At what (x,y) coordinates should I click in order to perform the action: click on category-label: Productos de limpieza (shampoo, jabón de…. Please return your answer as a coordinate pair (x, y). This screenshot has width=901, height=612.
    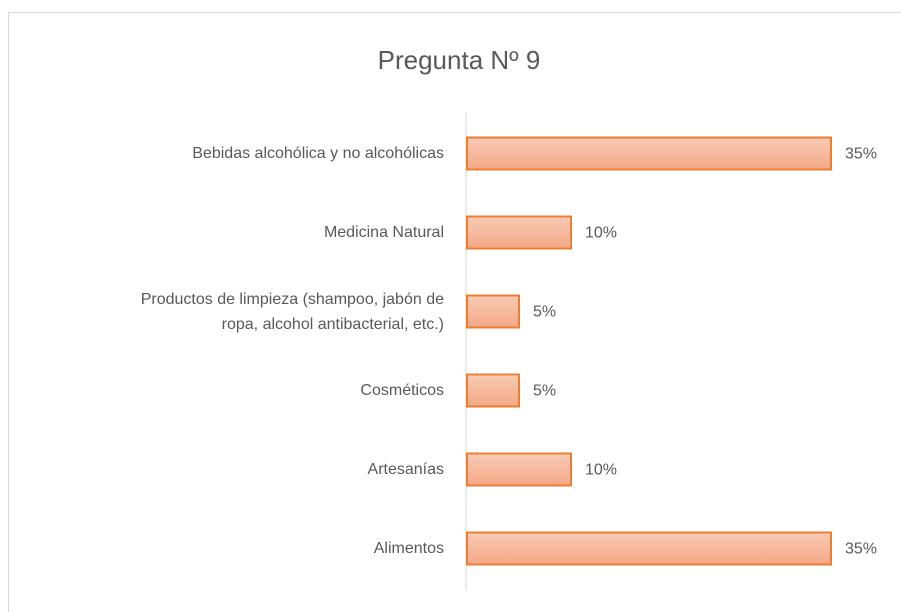
    Looking at the image, I should click on (292, 311).